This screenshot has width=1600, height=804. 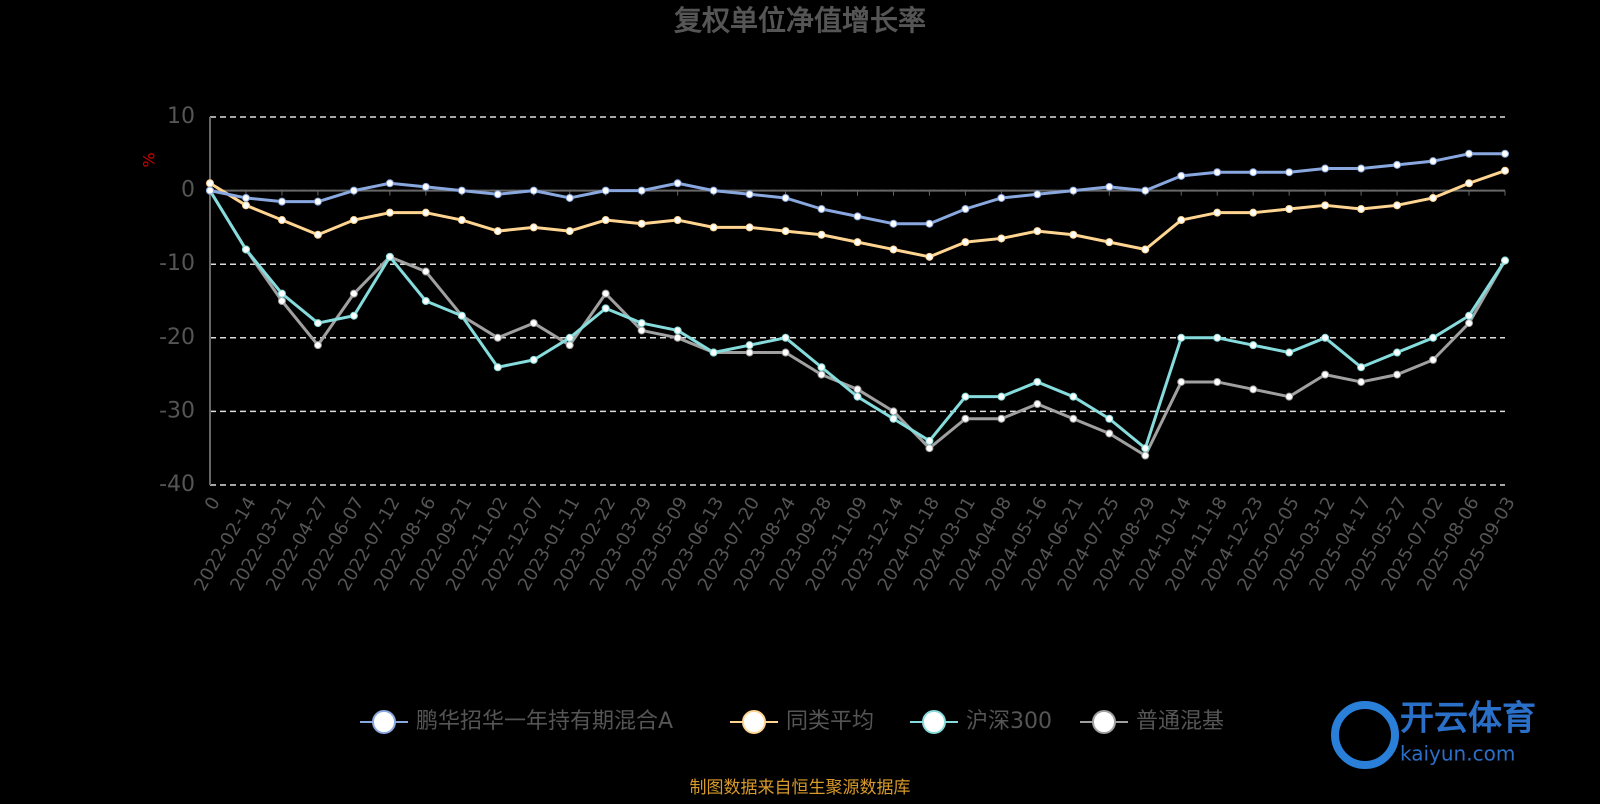 What do you see at coordinates (830, 721) in the screenshot?
I see `legend-label: 同类平均` at bounding box center [830, 721].